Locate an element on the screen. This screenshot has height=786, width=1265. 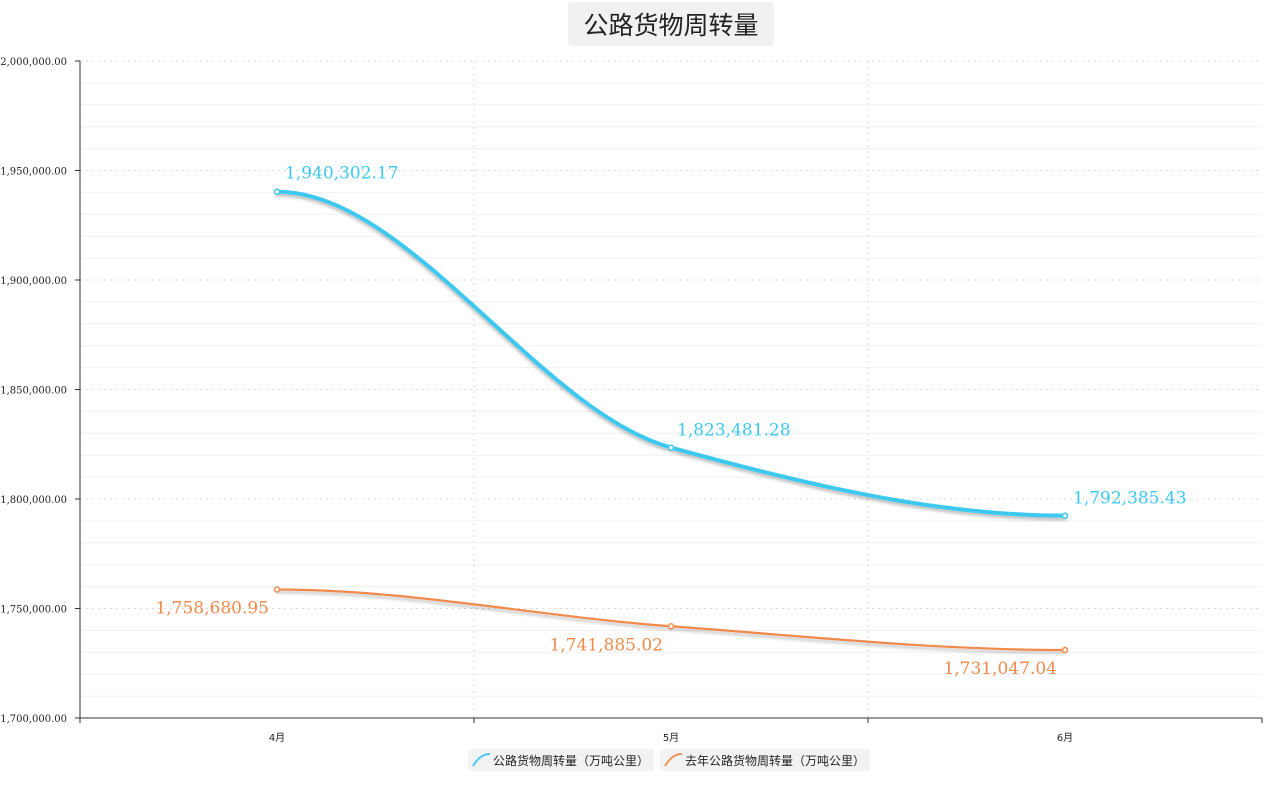
legend-label: 公路货物周转量（万吨公里） is located at coordinates (571, 760).